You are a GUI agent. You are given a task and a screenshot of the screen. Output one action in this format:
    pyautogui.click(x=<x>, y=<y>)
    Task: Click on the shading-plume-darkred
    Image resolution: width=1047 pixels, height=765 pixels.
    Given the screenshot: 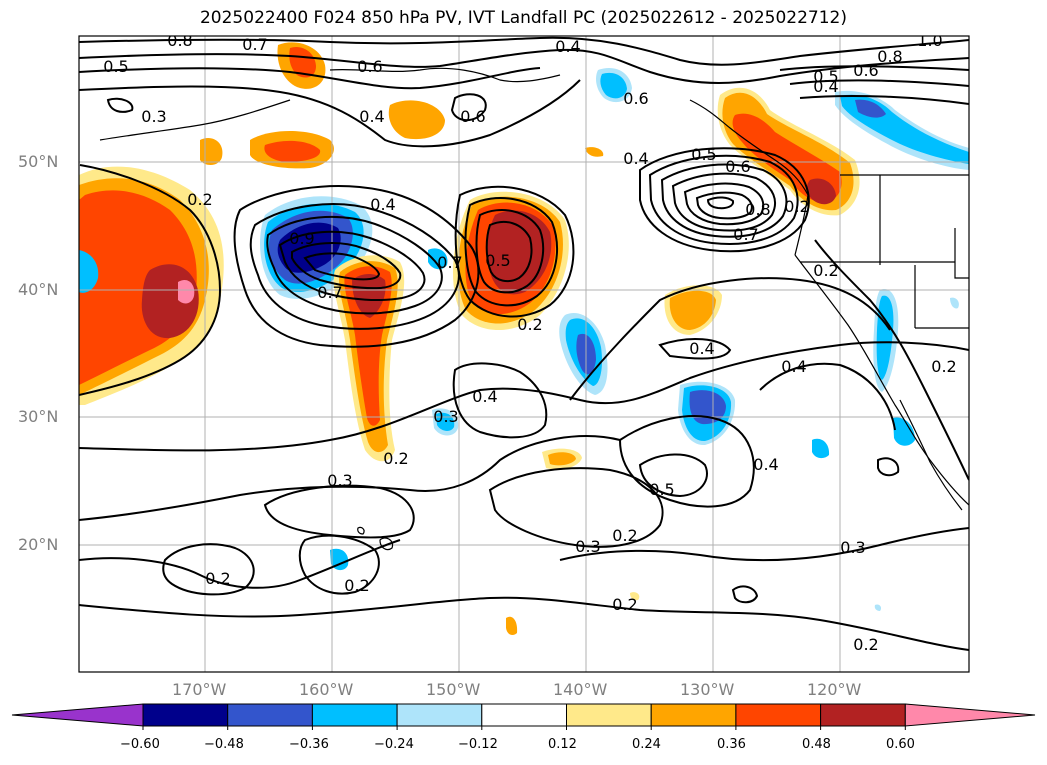 What is the action you would take?
    pyautogui.click(x=369, y=296)
    